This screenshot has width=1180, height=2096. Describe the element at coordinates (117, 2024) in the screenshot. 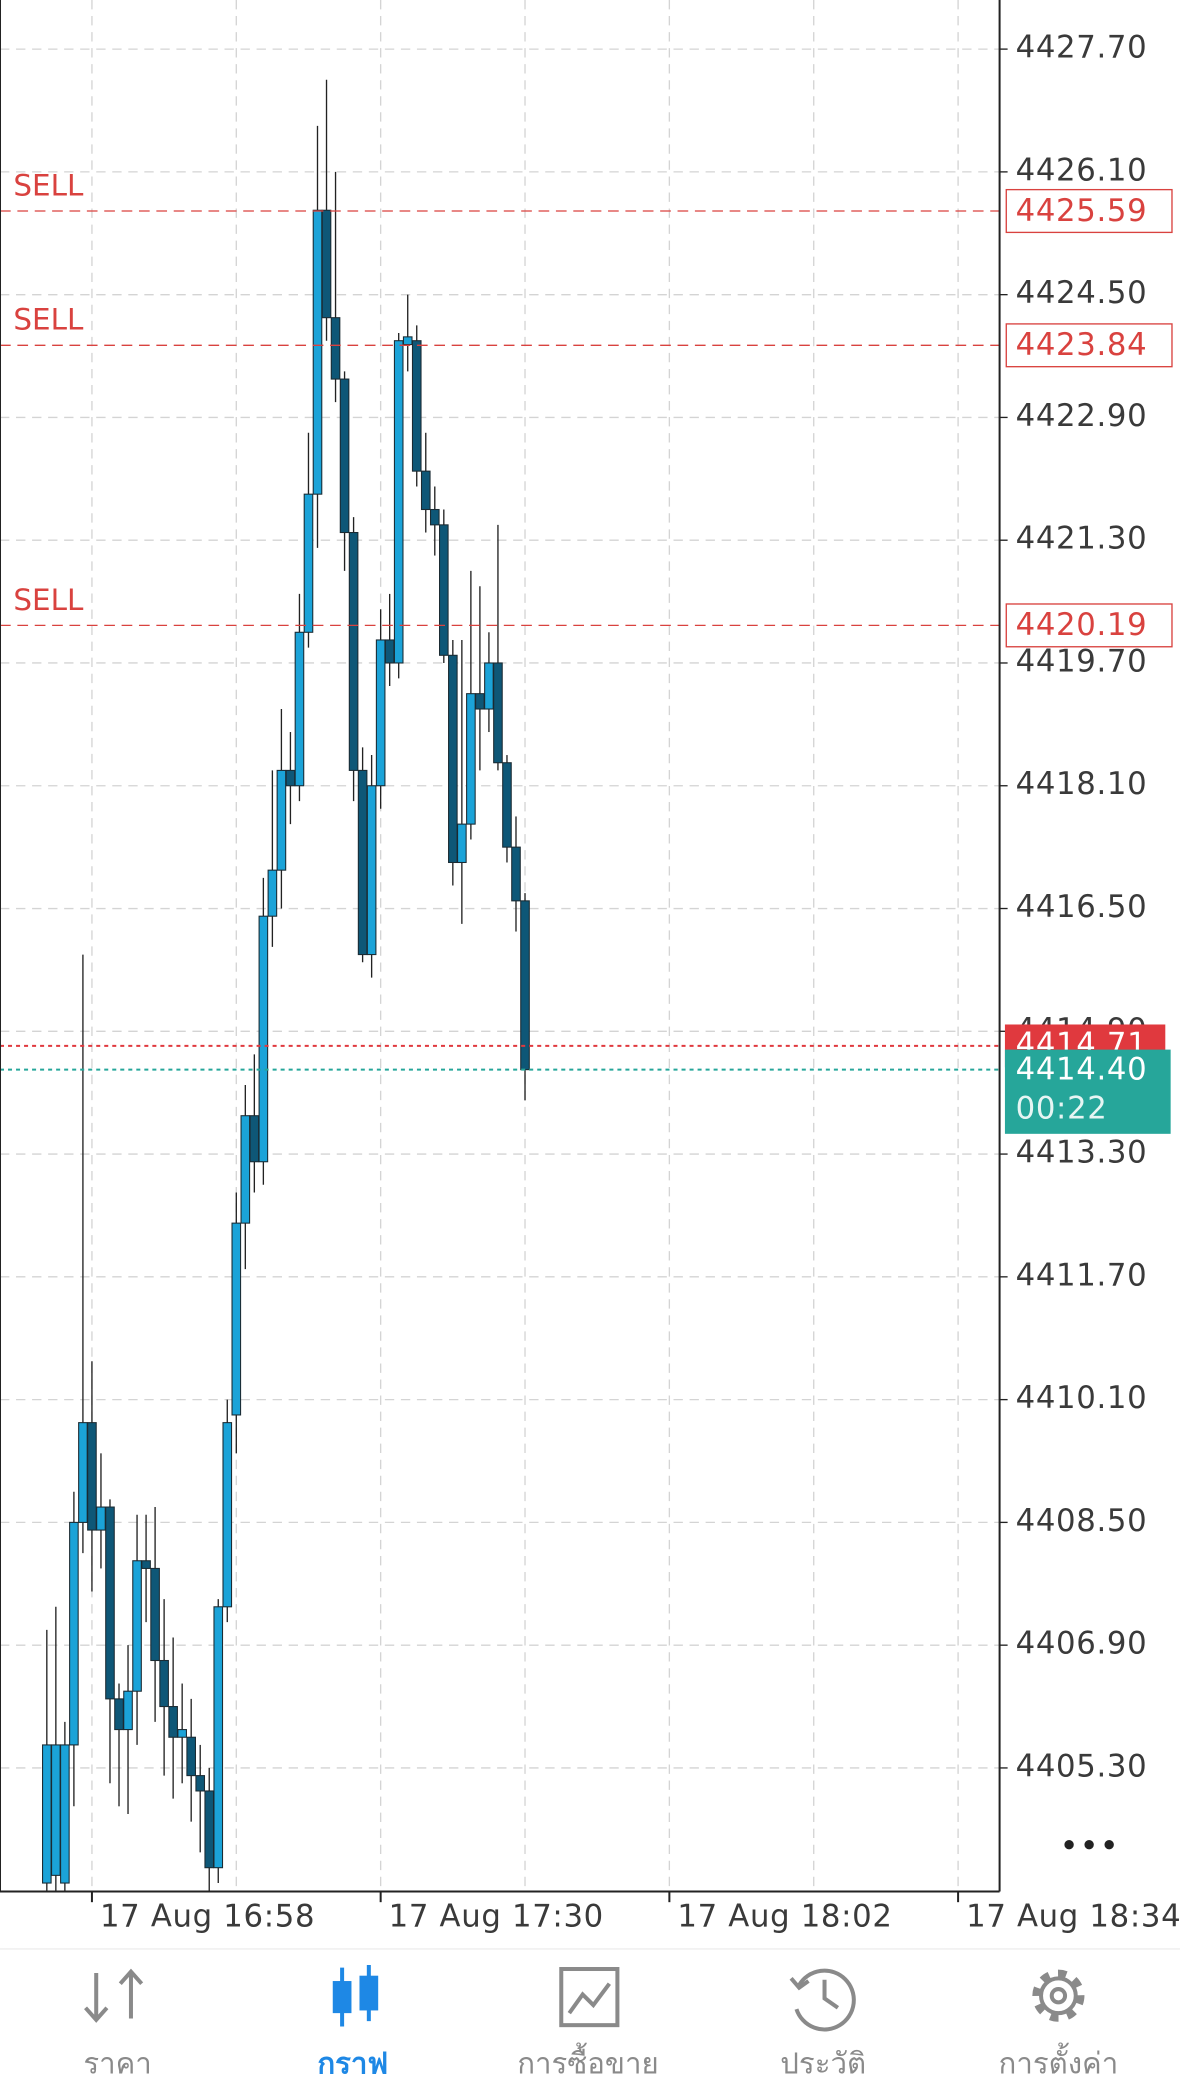

I see `tab-quotes: ราคา` at that location.